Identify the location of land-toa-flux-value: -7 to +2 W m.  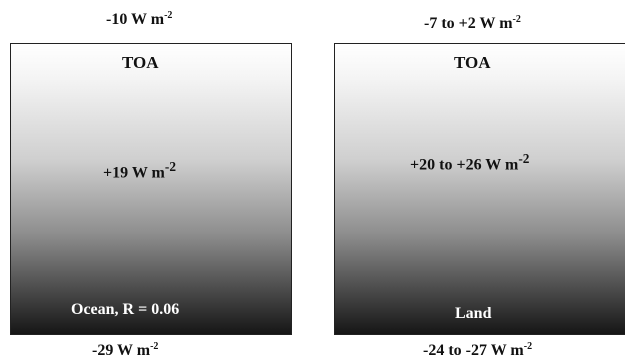
(468, 23).